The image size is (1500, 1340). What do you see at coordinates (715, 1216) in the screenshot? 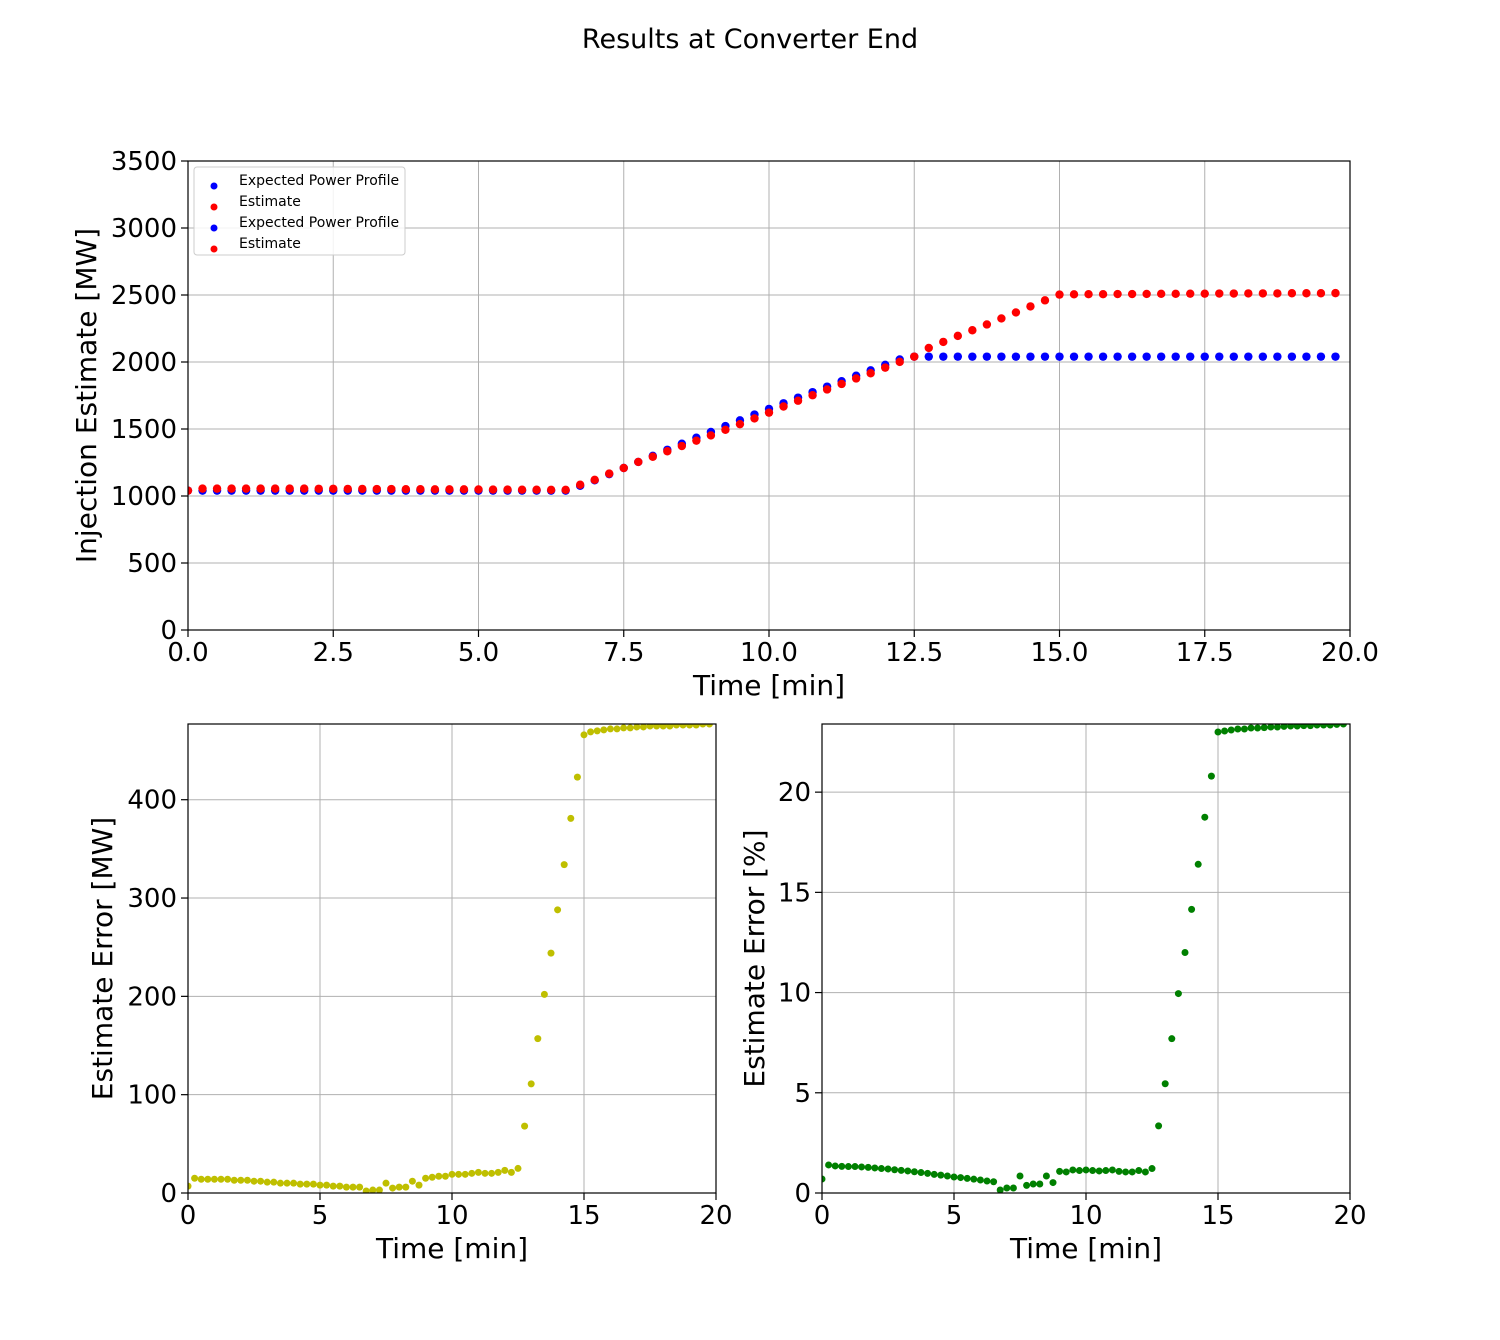
I see `x-tick-label: 20` at bounding box center [715, 1216].